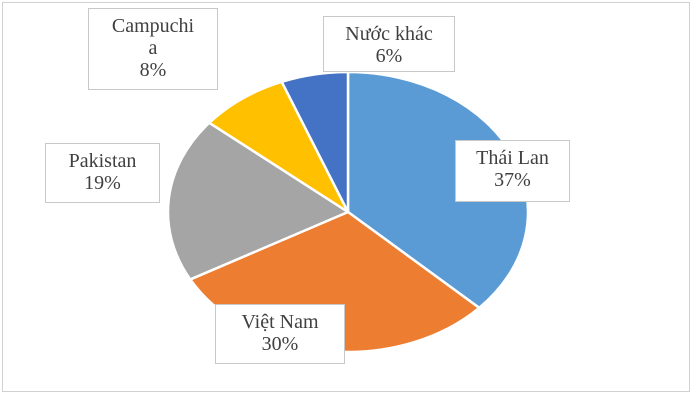 This screenshot has width=700, height=420. What do you see at coordinates (280, 344) in the screenshot?
I see `label-value: 30%` at bounding box center [280, 344].